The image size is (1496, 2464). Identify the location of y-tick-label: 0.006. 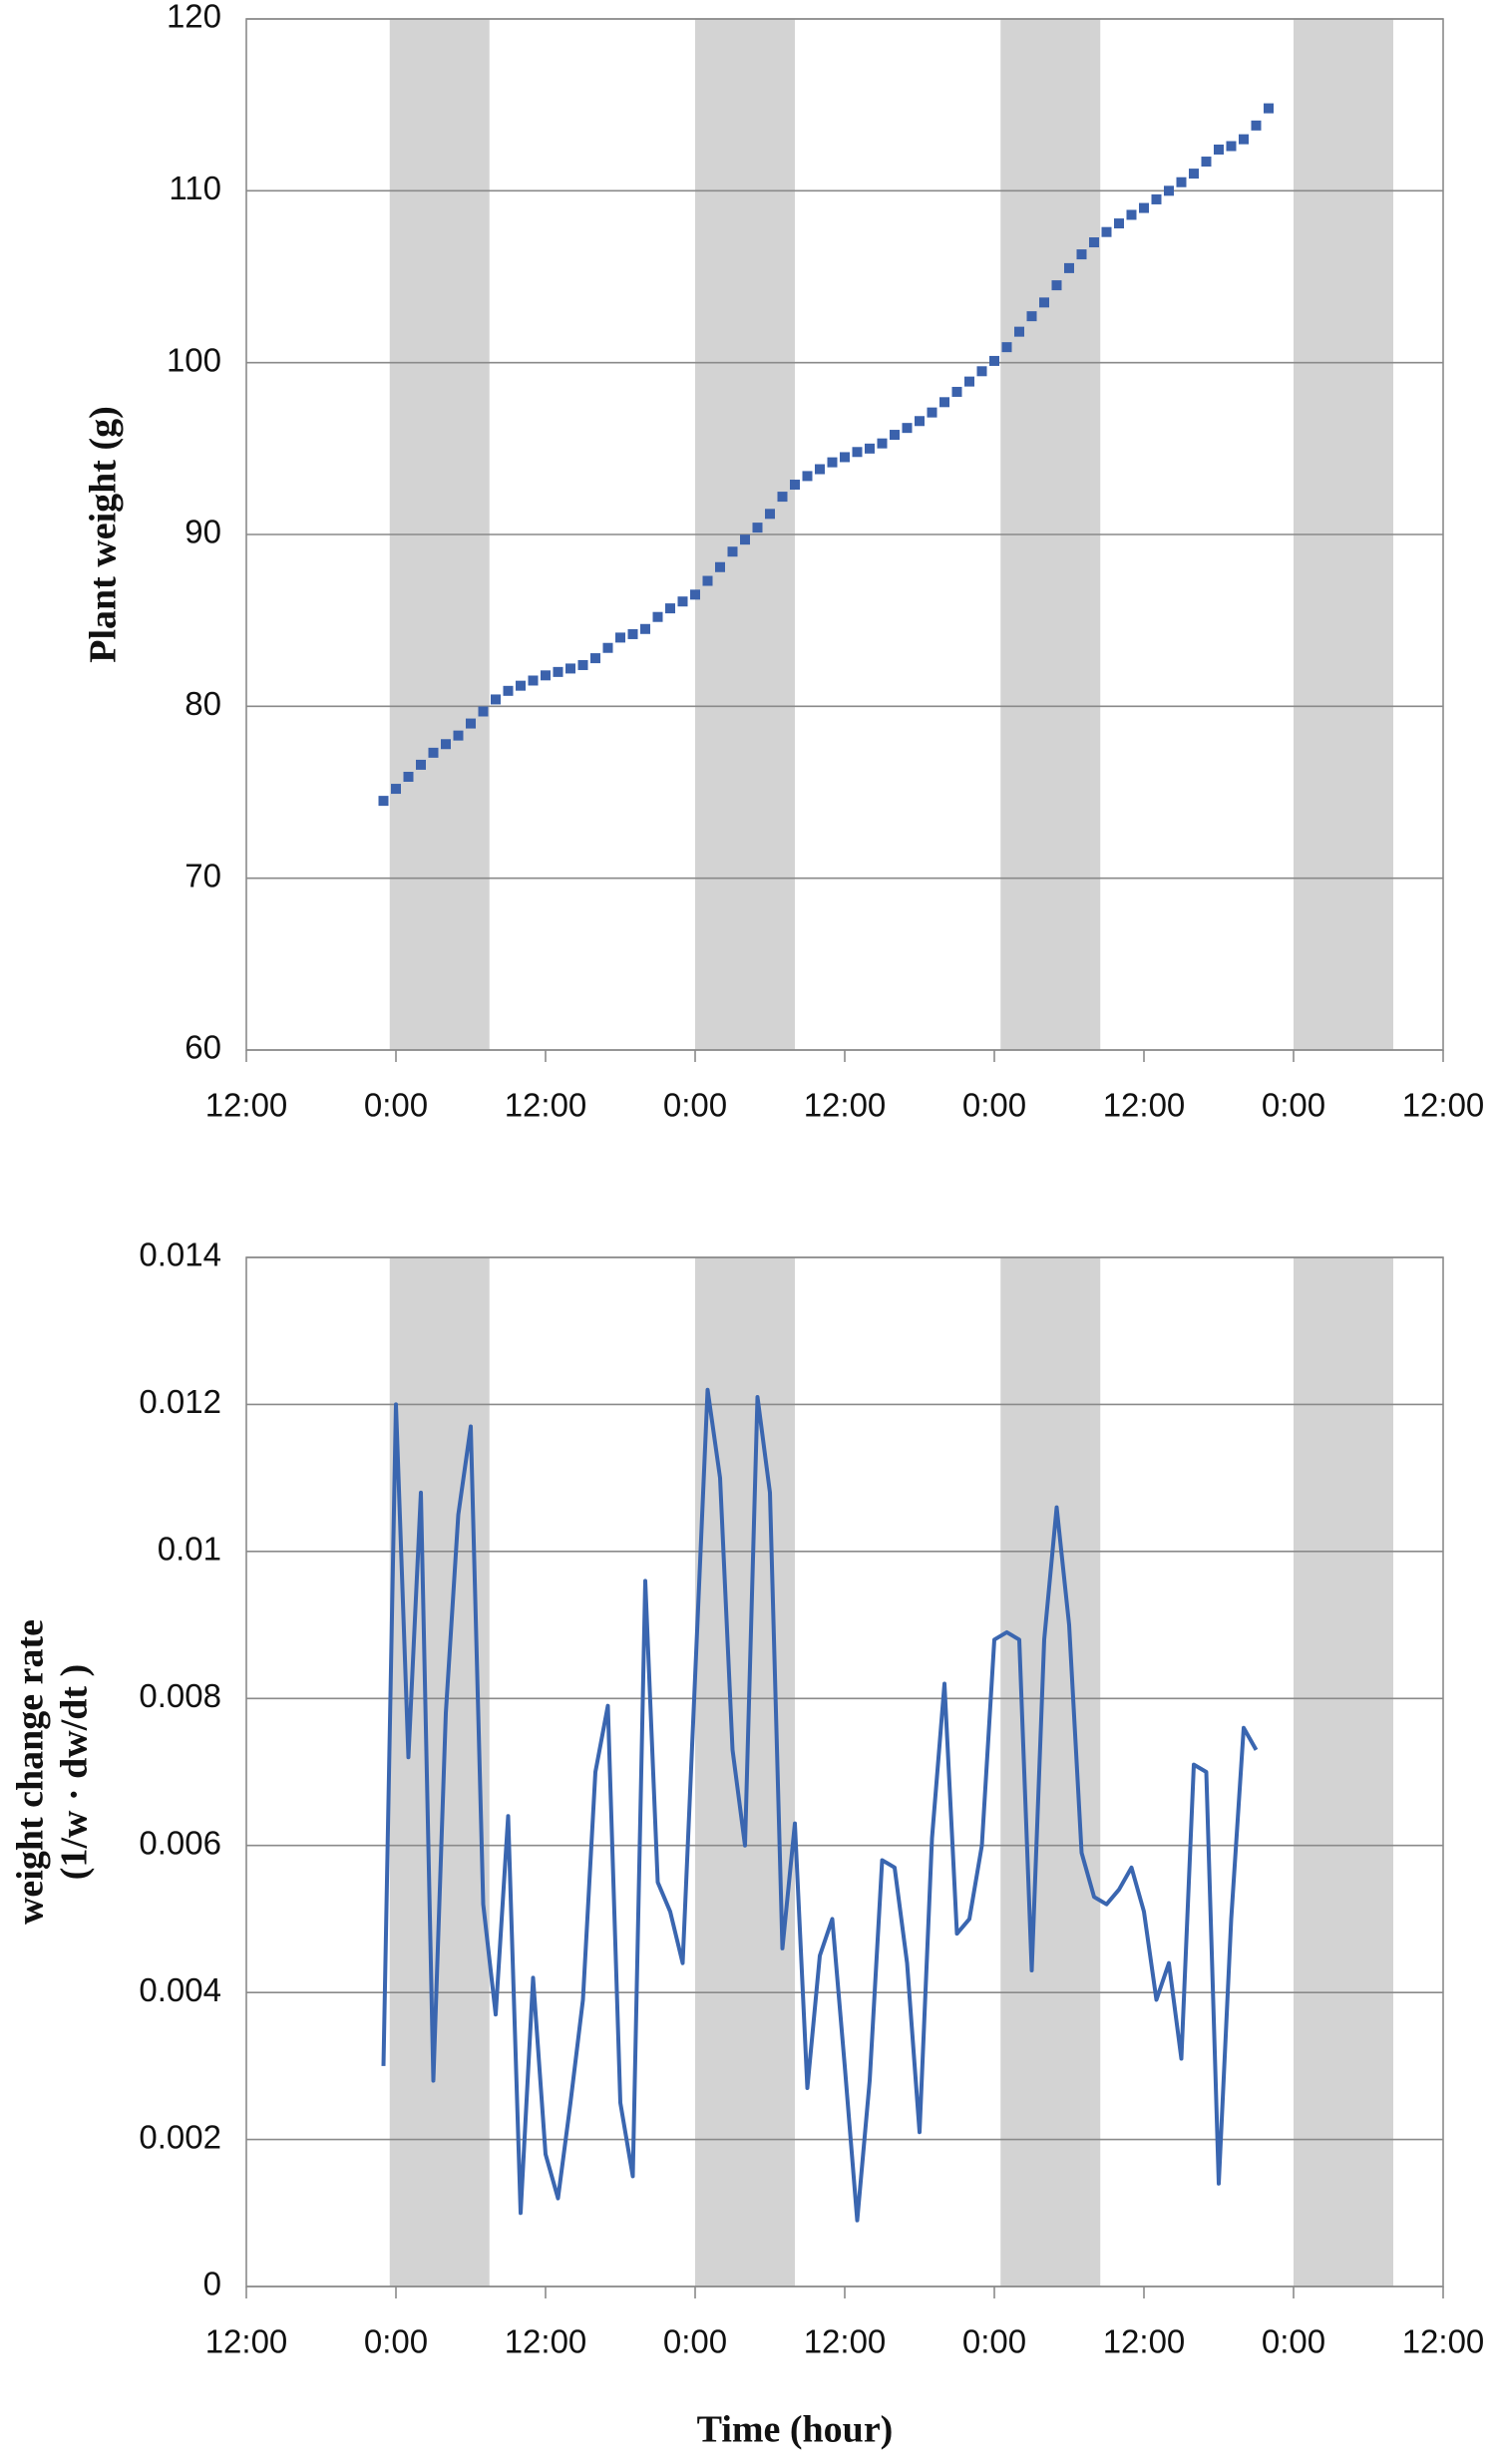
(180, 1843).